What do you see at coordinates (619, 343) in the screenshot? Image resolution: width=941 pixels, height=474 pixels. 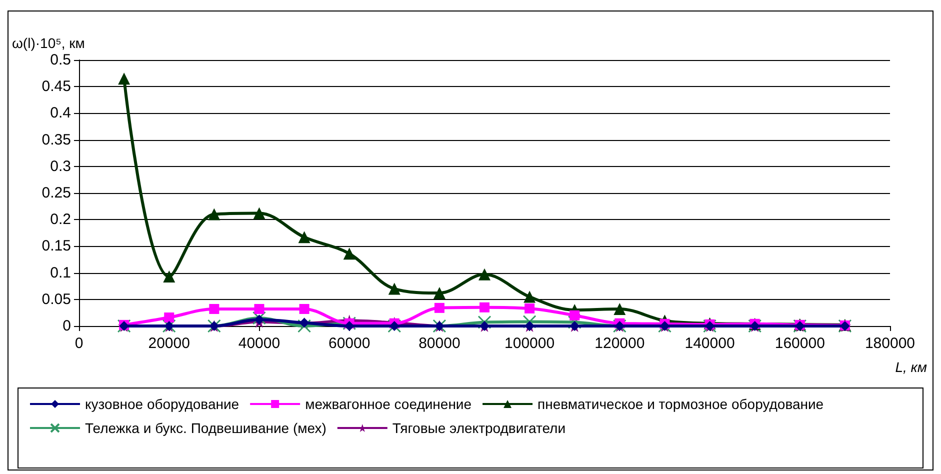 I see `x-tick-label: 120000` at bounding box center [619, 343].